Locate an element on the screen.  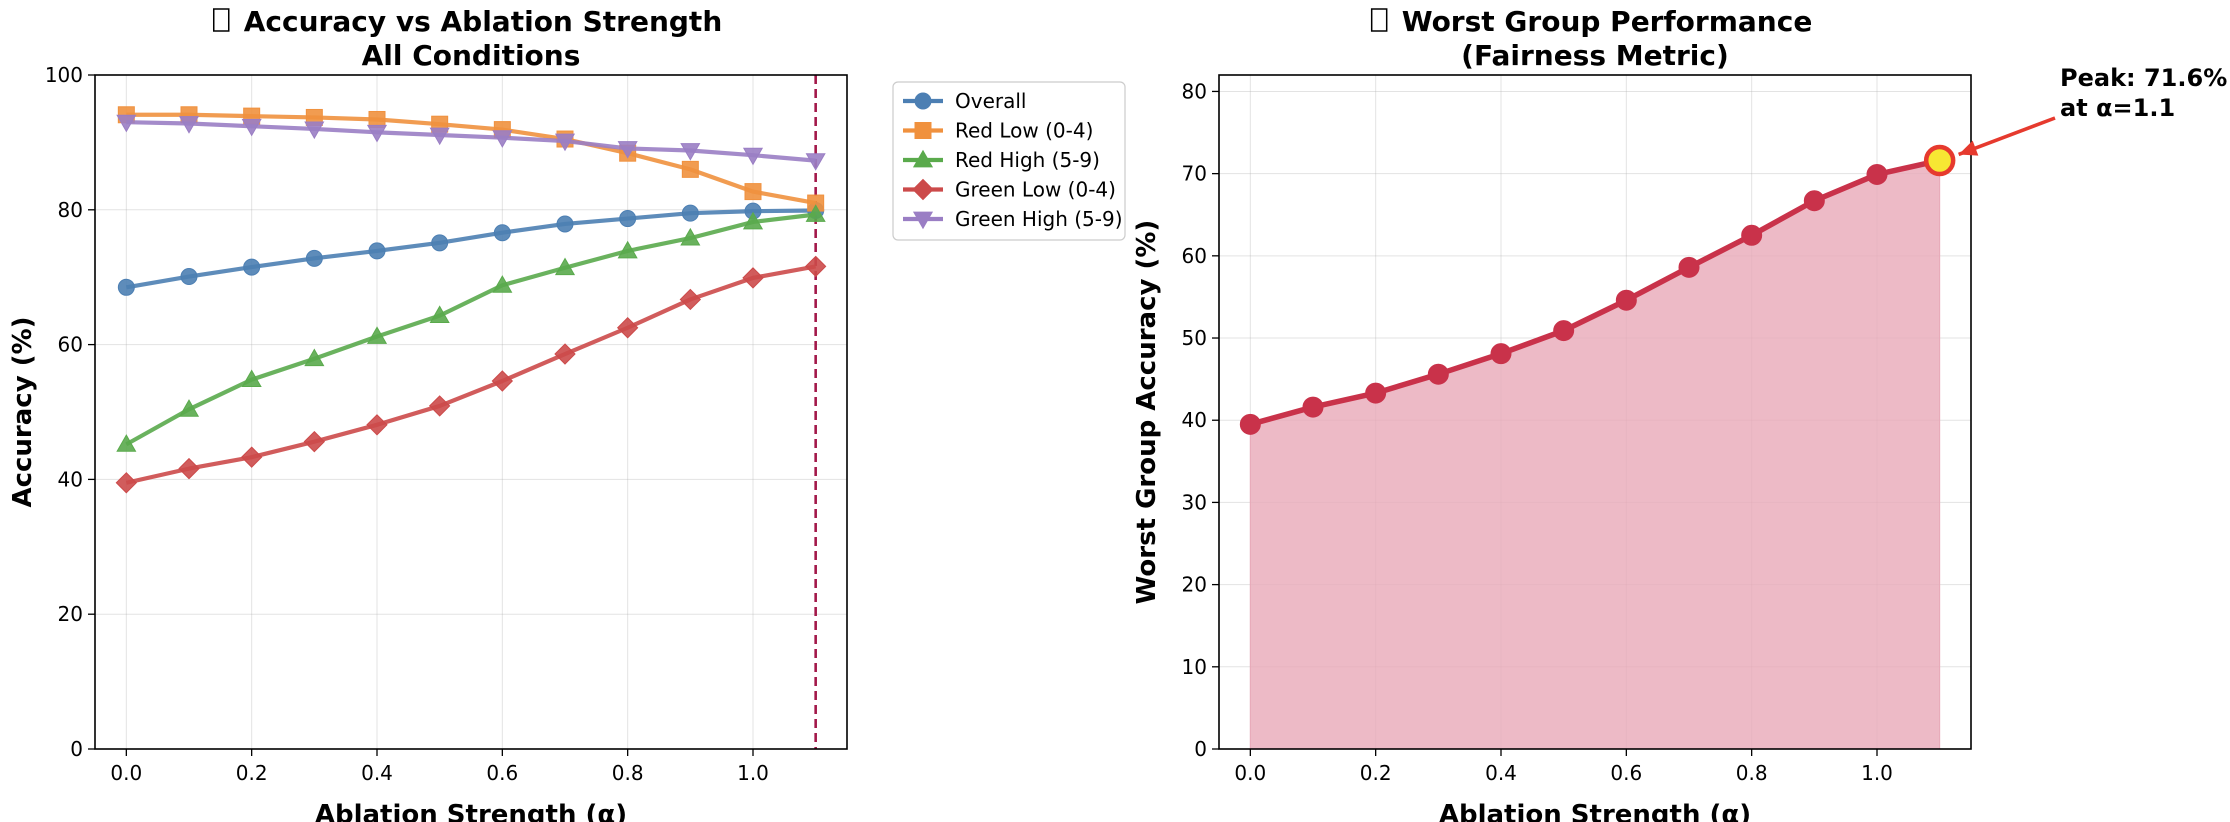
accuracy-chart-title-line1: Accuracy vs Ablation Strength is located at coordinates (483, 21).